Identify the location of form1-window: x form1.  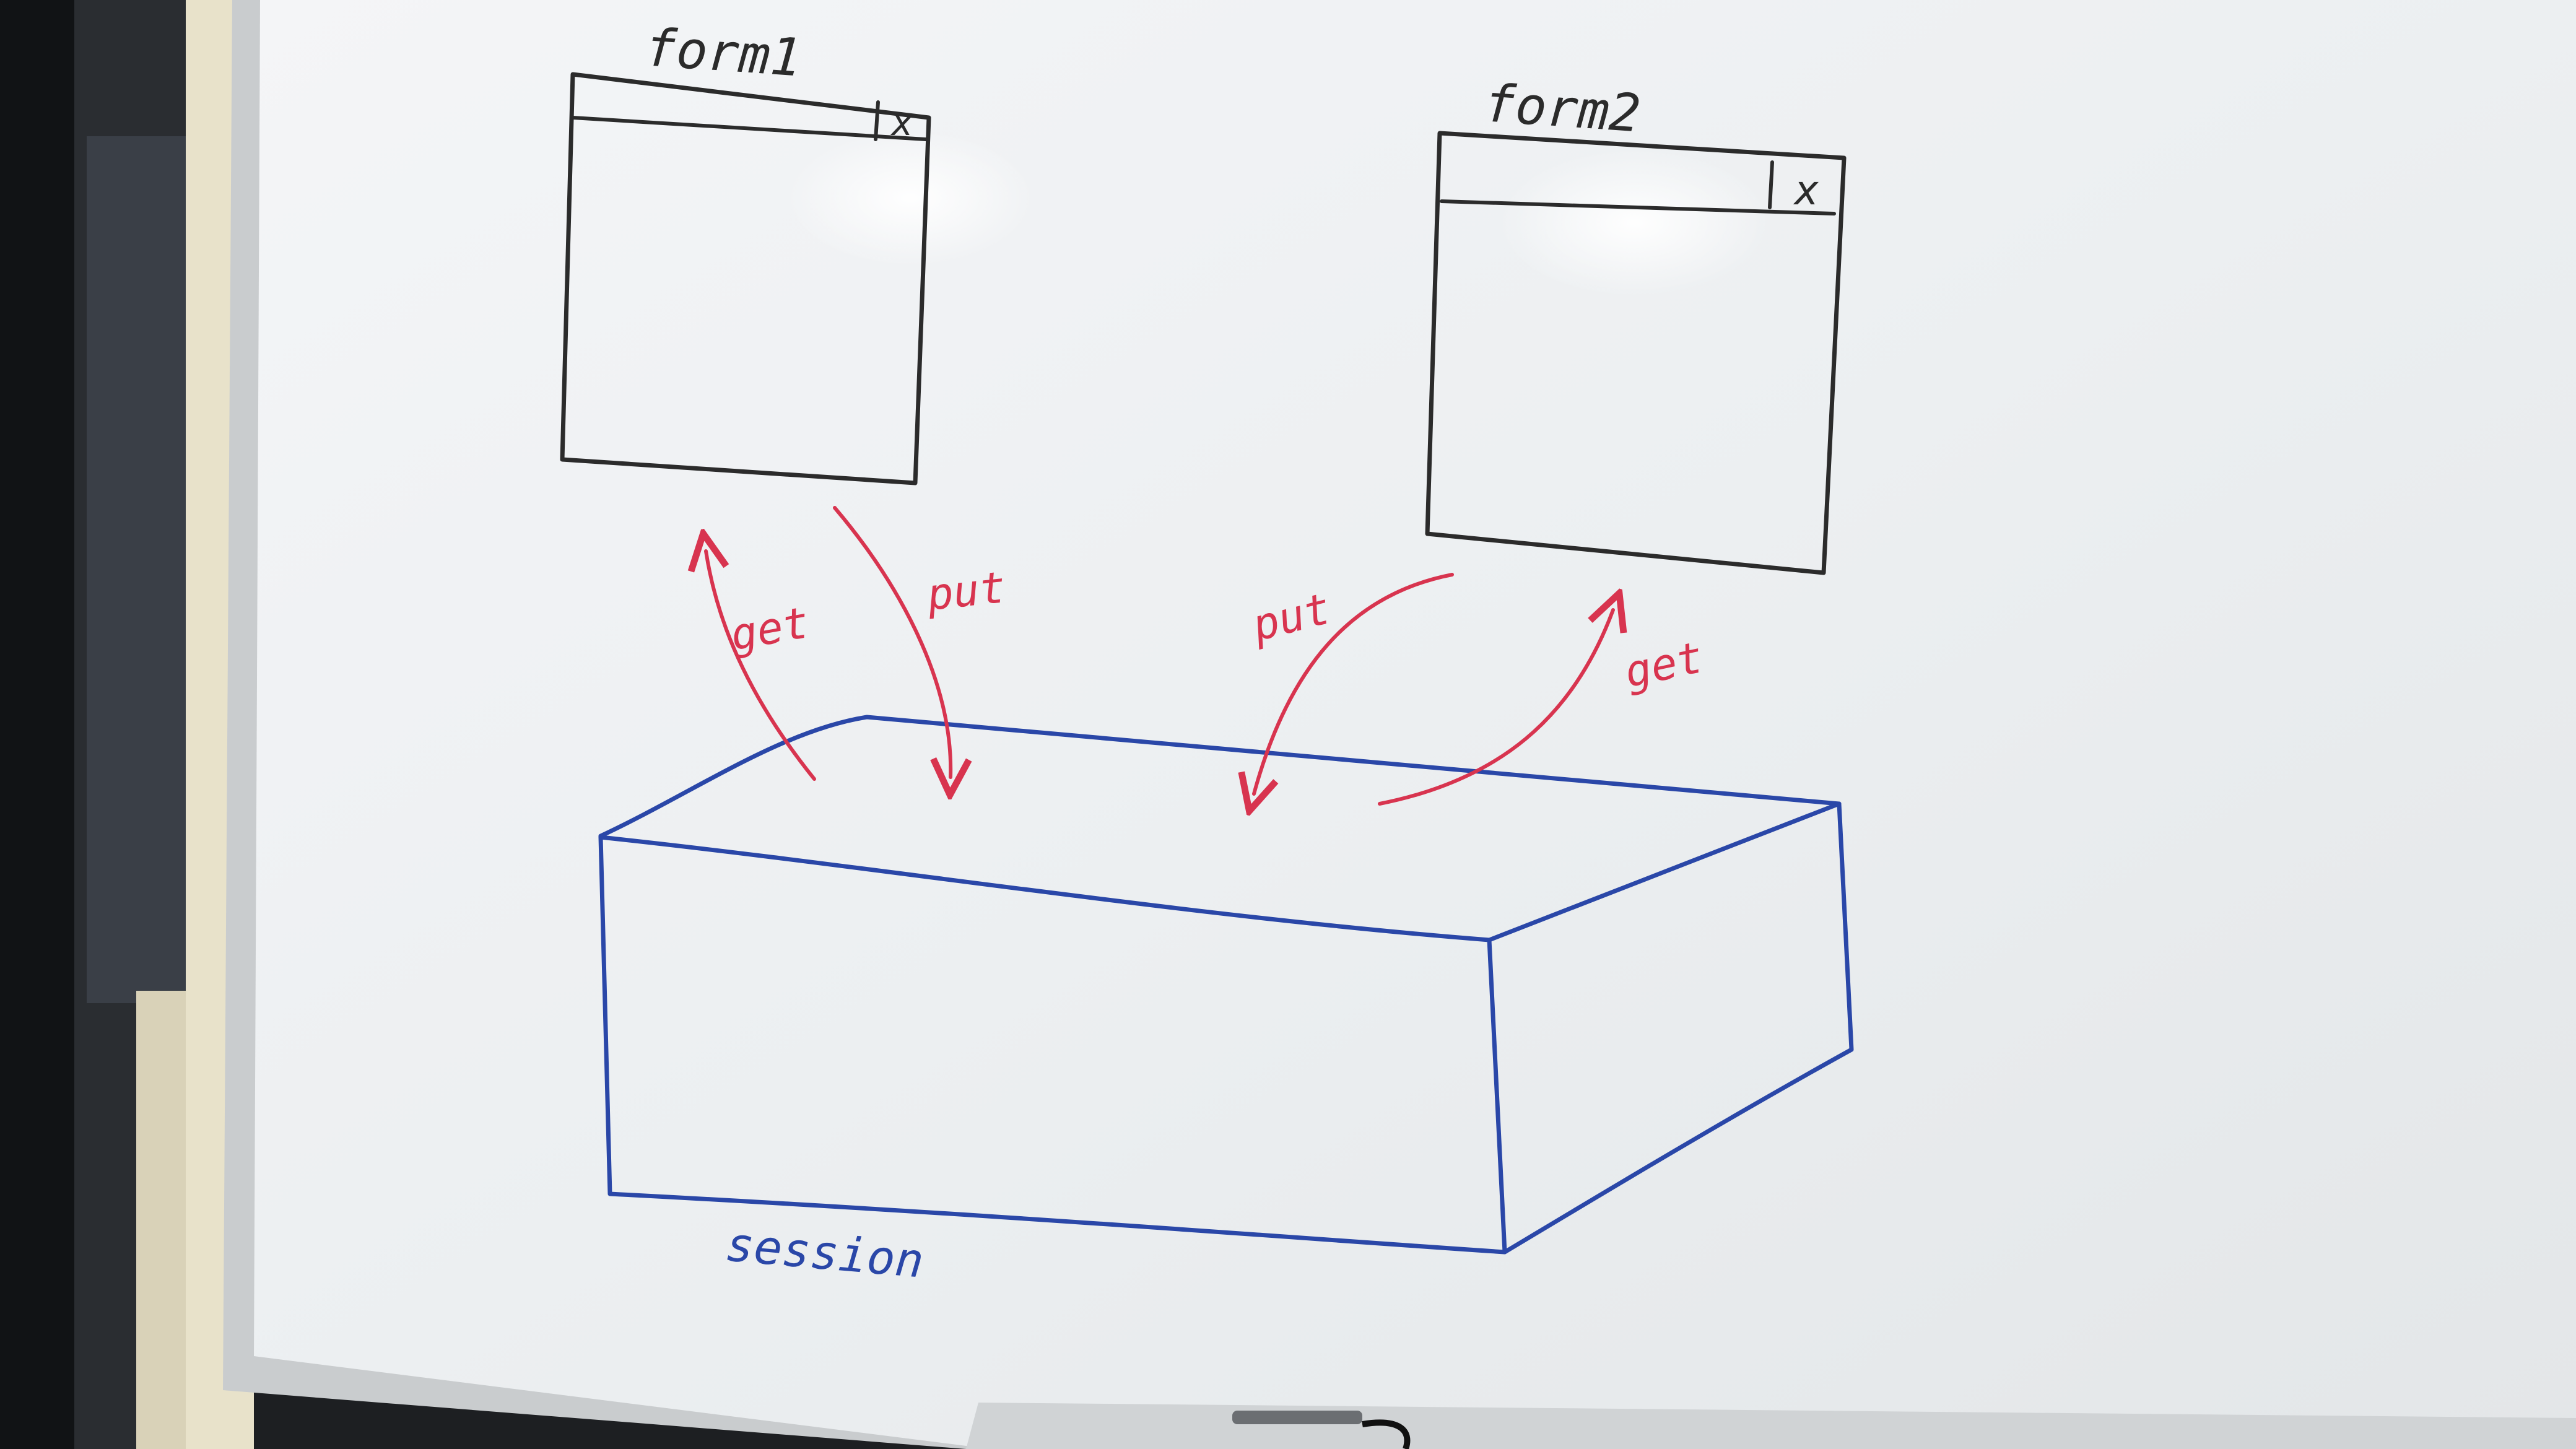
(745, 251).